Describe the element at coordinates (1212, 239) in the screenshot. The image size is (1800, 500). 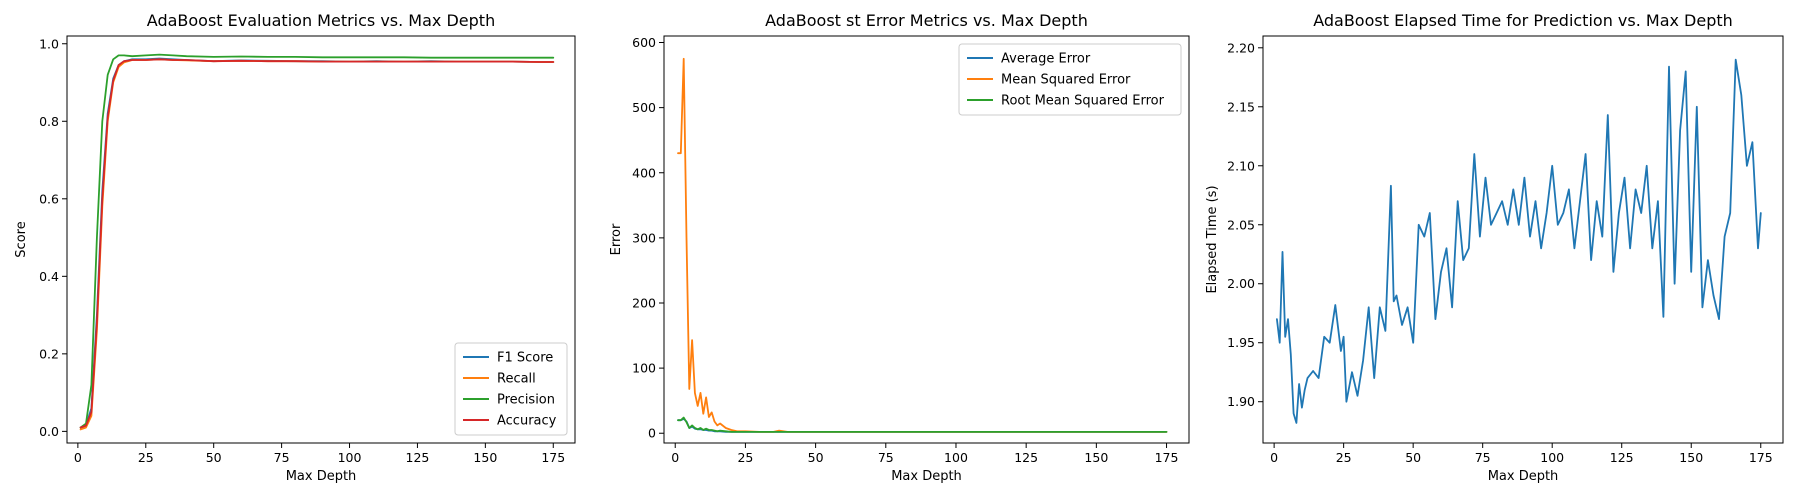
I see `y-axis-label: Elapsed Time (s)` at that location.